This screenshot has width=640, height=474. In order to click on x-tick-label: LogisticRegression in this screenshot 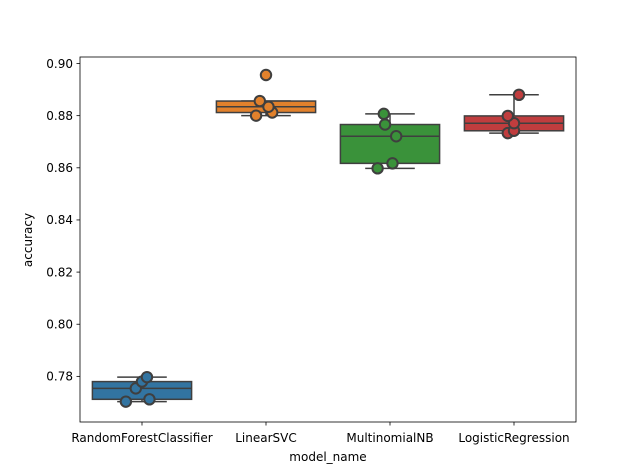, I will do `click(513, 438)`.